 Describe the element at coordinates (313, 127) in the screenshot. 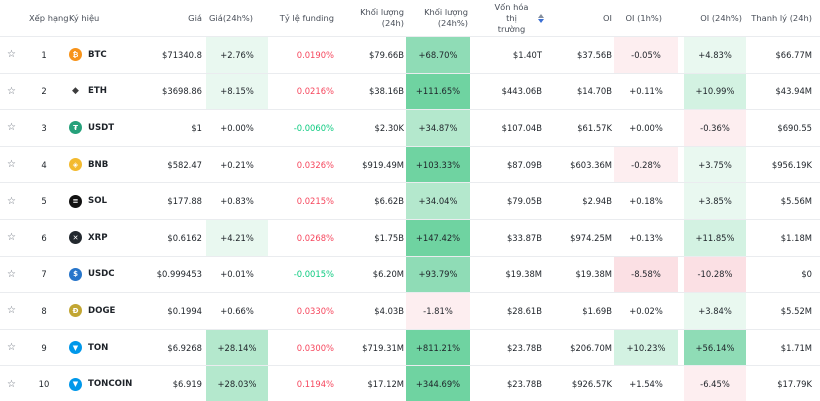

I see `funding-cell: -0.0060%` at that location.